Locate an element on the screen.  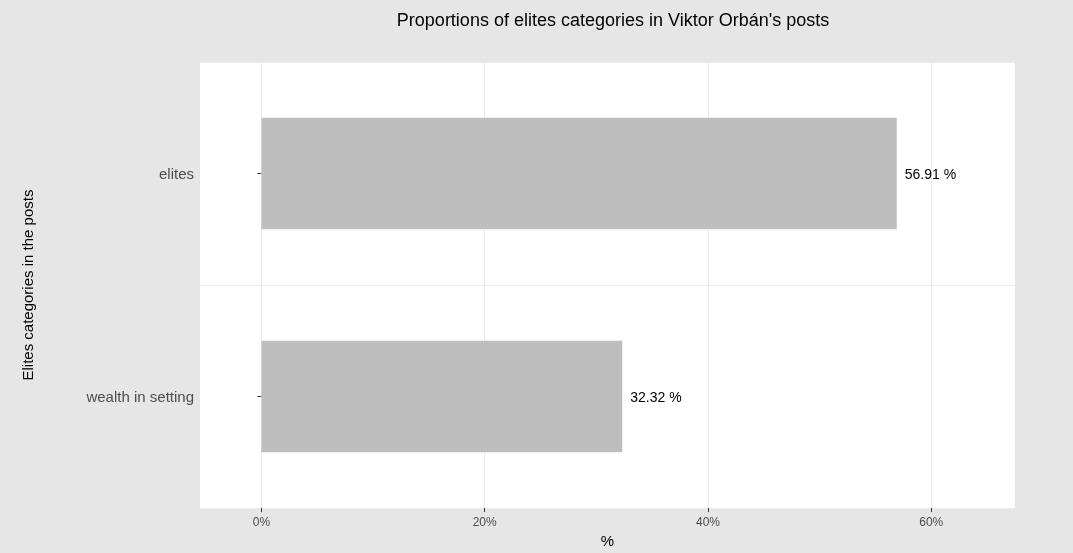
data-label: 56.91 % is located at coordinates (930, 173).